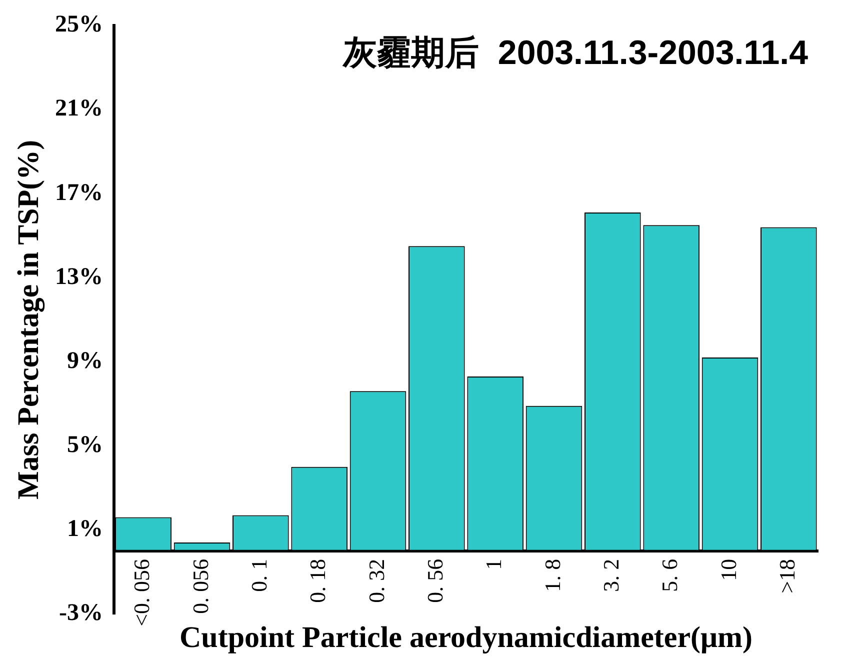  What do you see at coordinates (466, 637) in the screenshot?
I see `x-axis-title: Cutpoint Particle aerodynamicdiameter(μm)` at bounding box center [466, 637].